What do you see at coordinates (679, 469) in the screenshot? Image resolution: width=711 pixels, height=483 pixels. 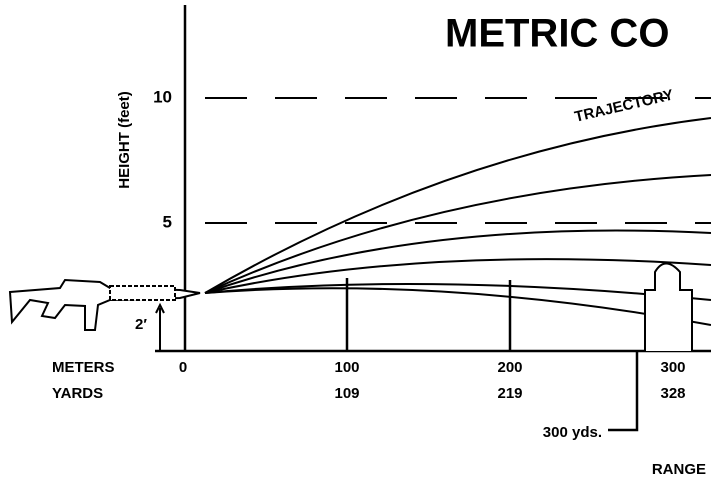 I see `x-axis-label: RANGE` at bounding box center [679, 469].